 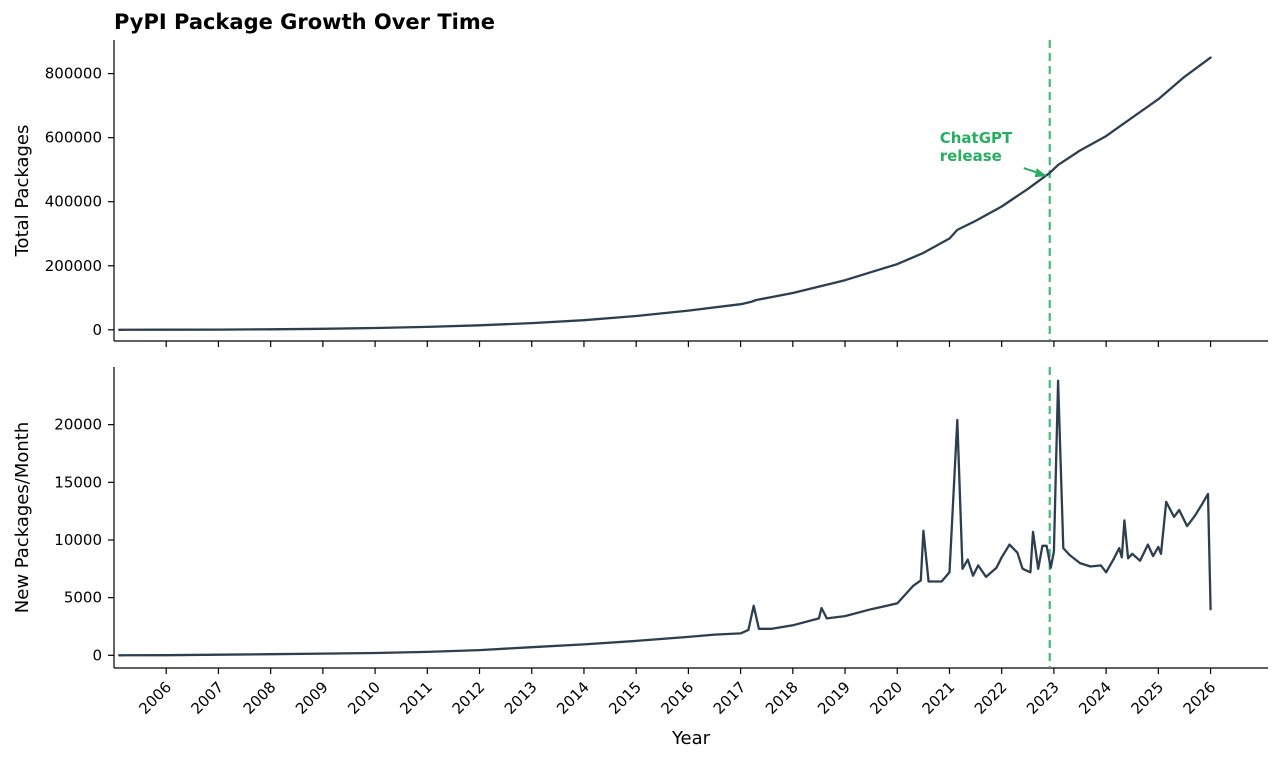 What do you see at coordinates (677, 698) in the screenshot?
I see `x-tick-label: 2016` at bounding box center [677, 698].